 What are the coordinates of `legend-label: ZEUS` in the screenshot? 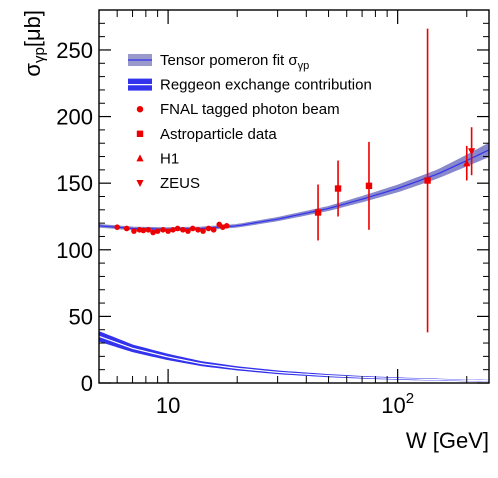 It's located at (180, 183).